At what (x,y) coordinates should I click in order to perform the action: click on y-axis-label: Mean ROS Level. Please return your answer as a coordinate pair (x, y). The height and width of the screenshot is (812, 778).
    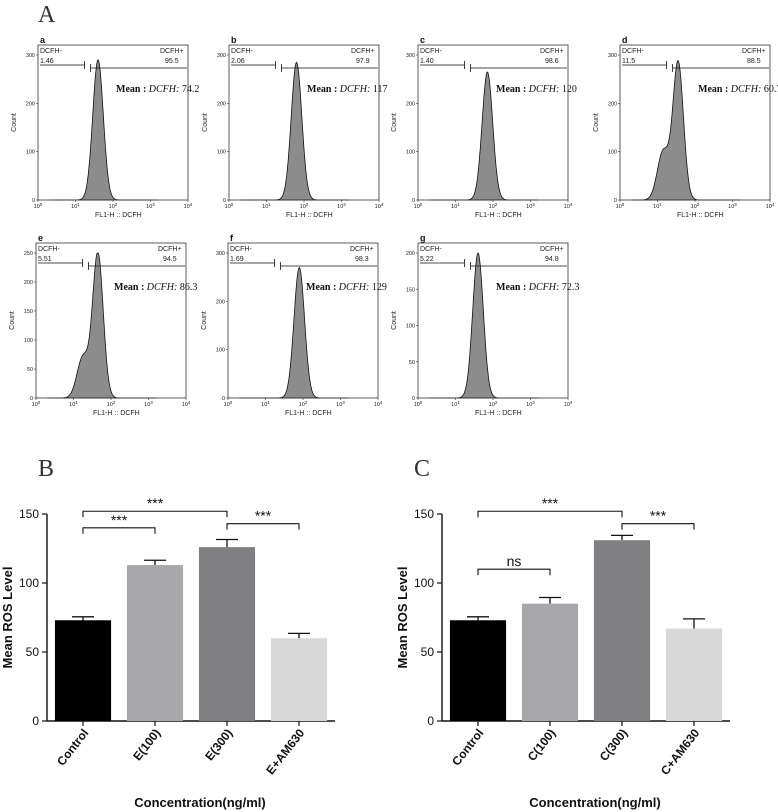
    Looking at the image, I should click on (7, 618).